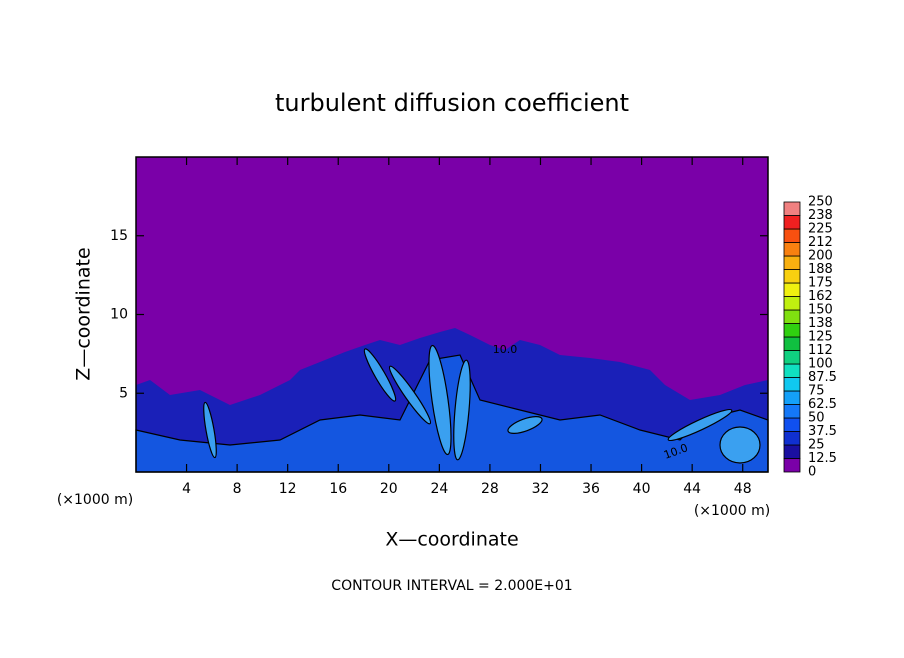  Describe the element at coordinates (812, 472) in the screenshot. I see `colorbar-label: 0` at that location.